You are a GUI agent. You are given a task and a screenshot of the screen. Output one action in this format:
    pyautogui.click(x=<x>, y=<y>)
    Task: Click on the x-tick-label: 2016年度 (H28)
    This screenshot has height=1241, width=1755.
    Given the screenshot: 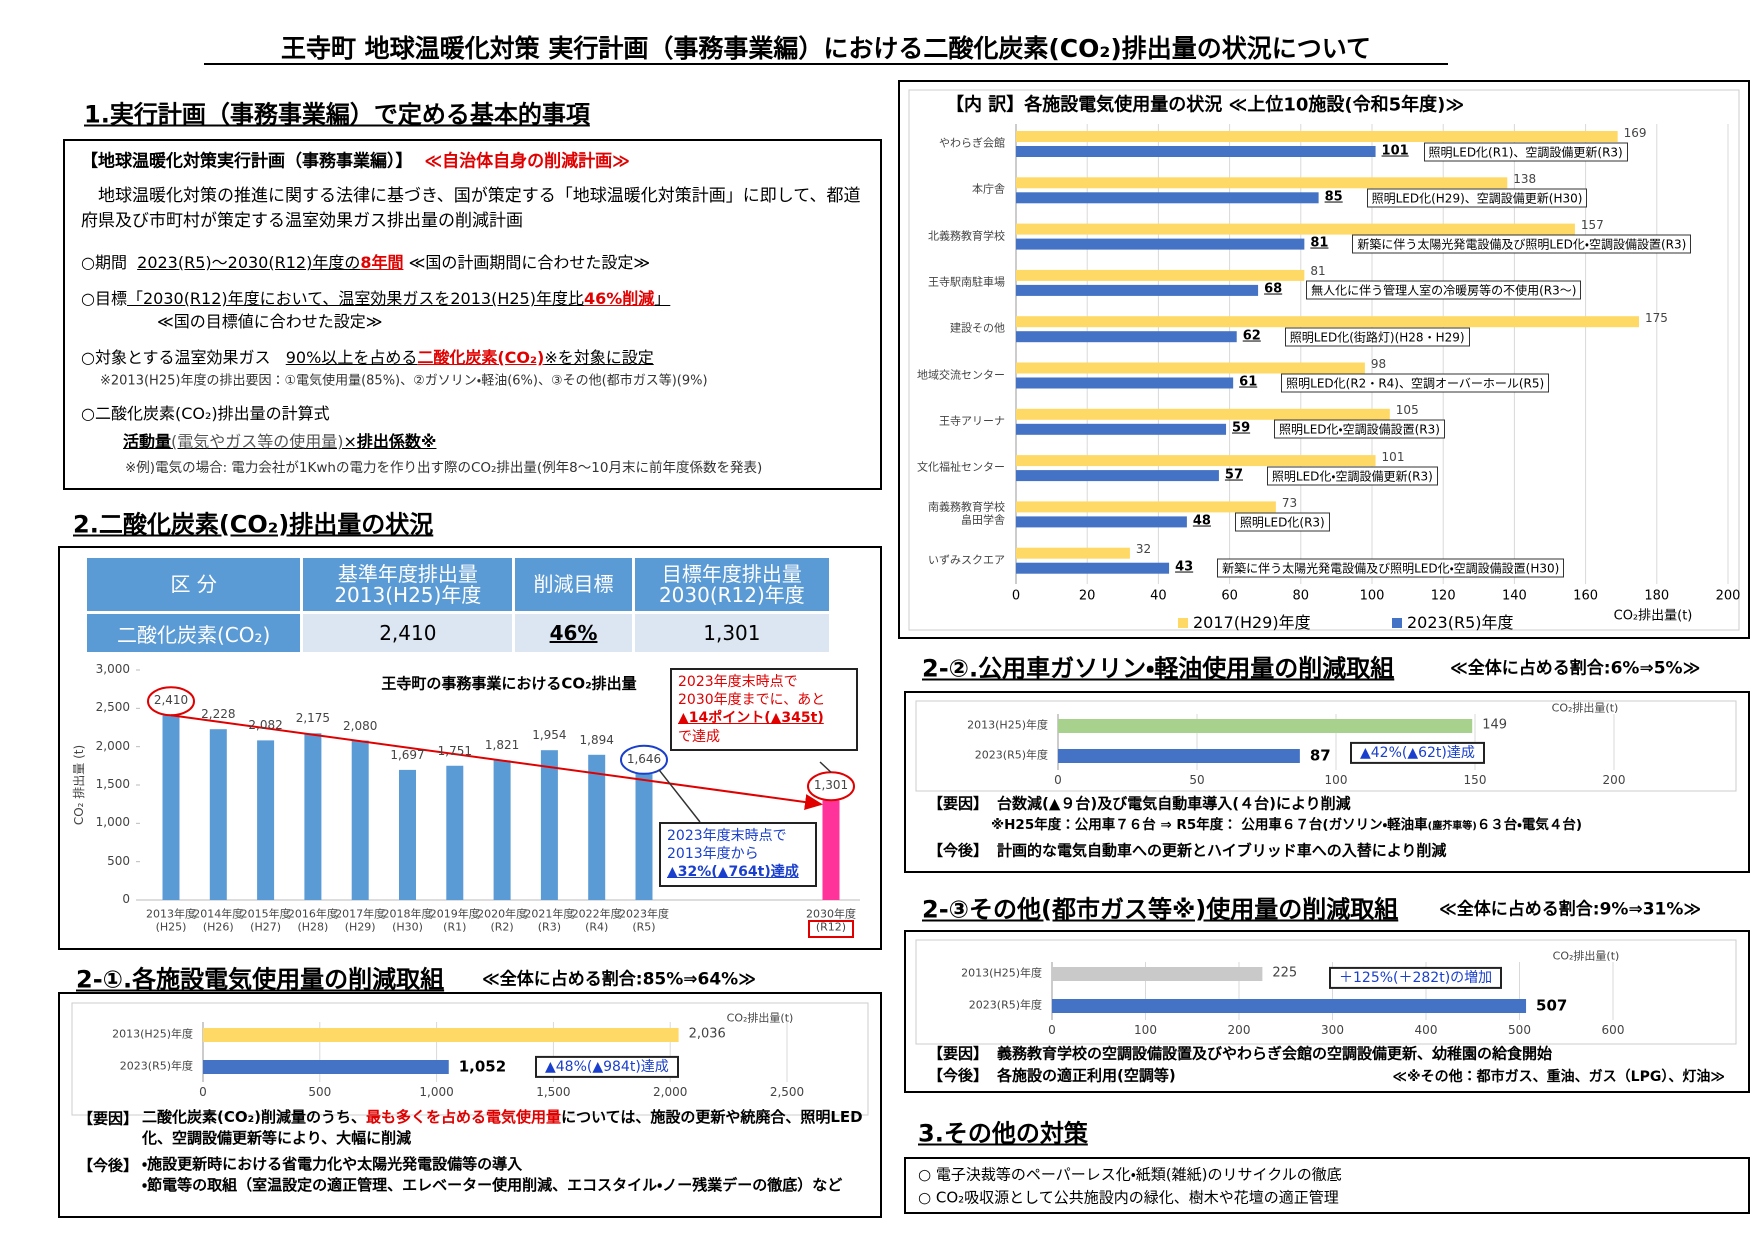 What is the action you would take?
    pyautogui.click(x=312, y=920)
    